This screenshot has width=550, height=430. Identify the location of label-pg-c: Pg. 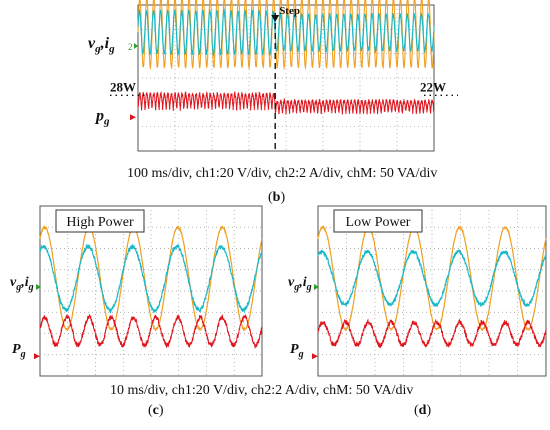
(19, 351).